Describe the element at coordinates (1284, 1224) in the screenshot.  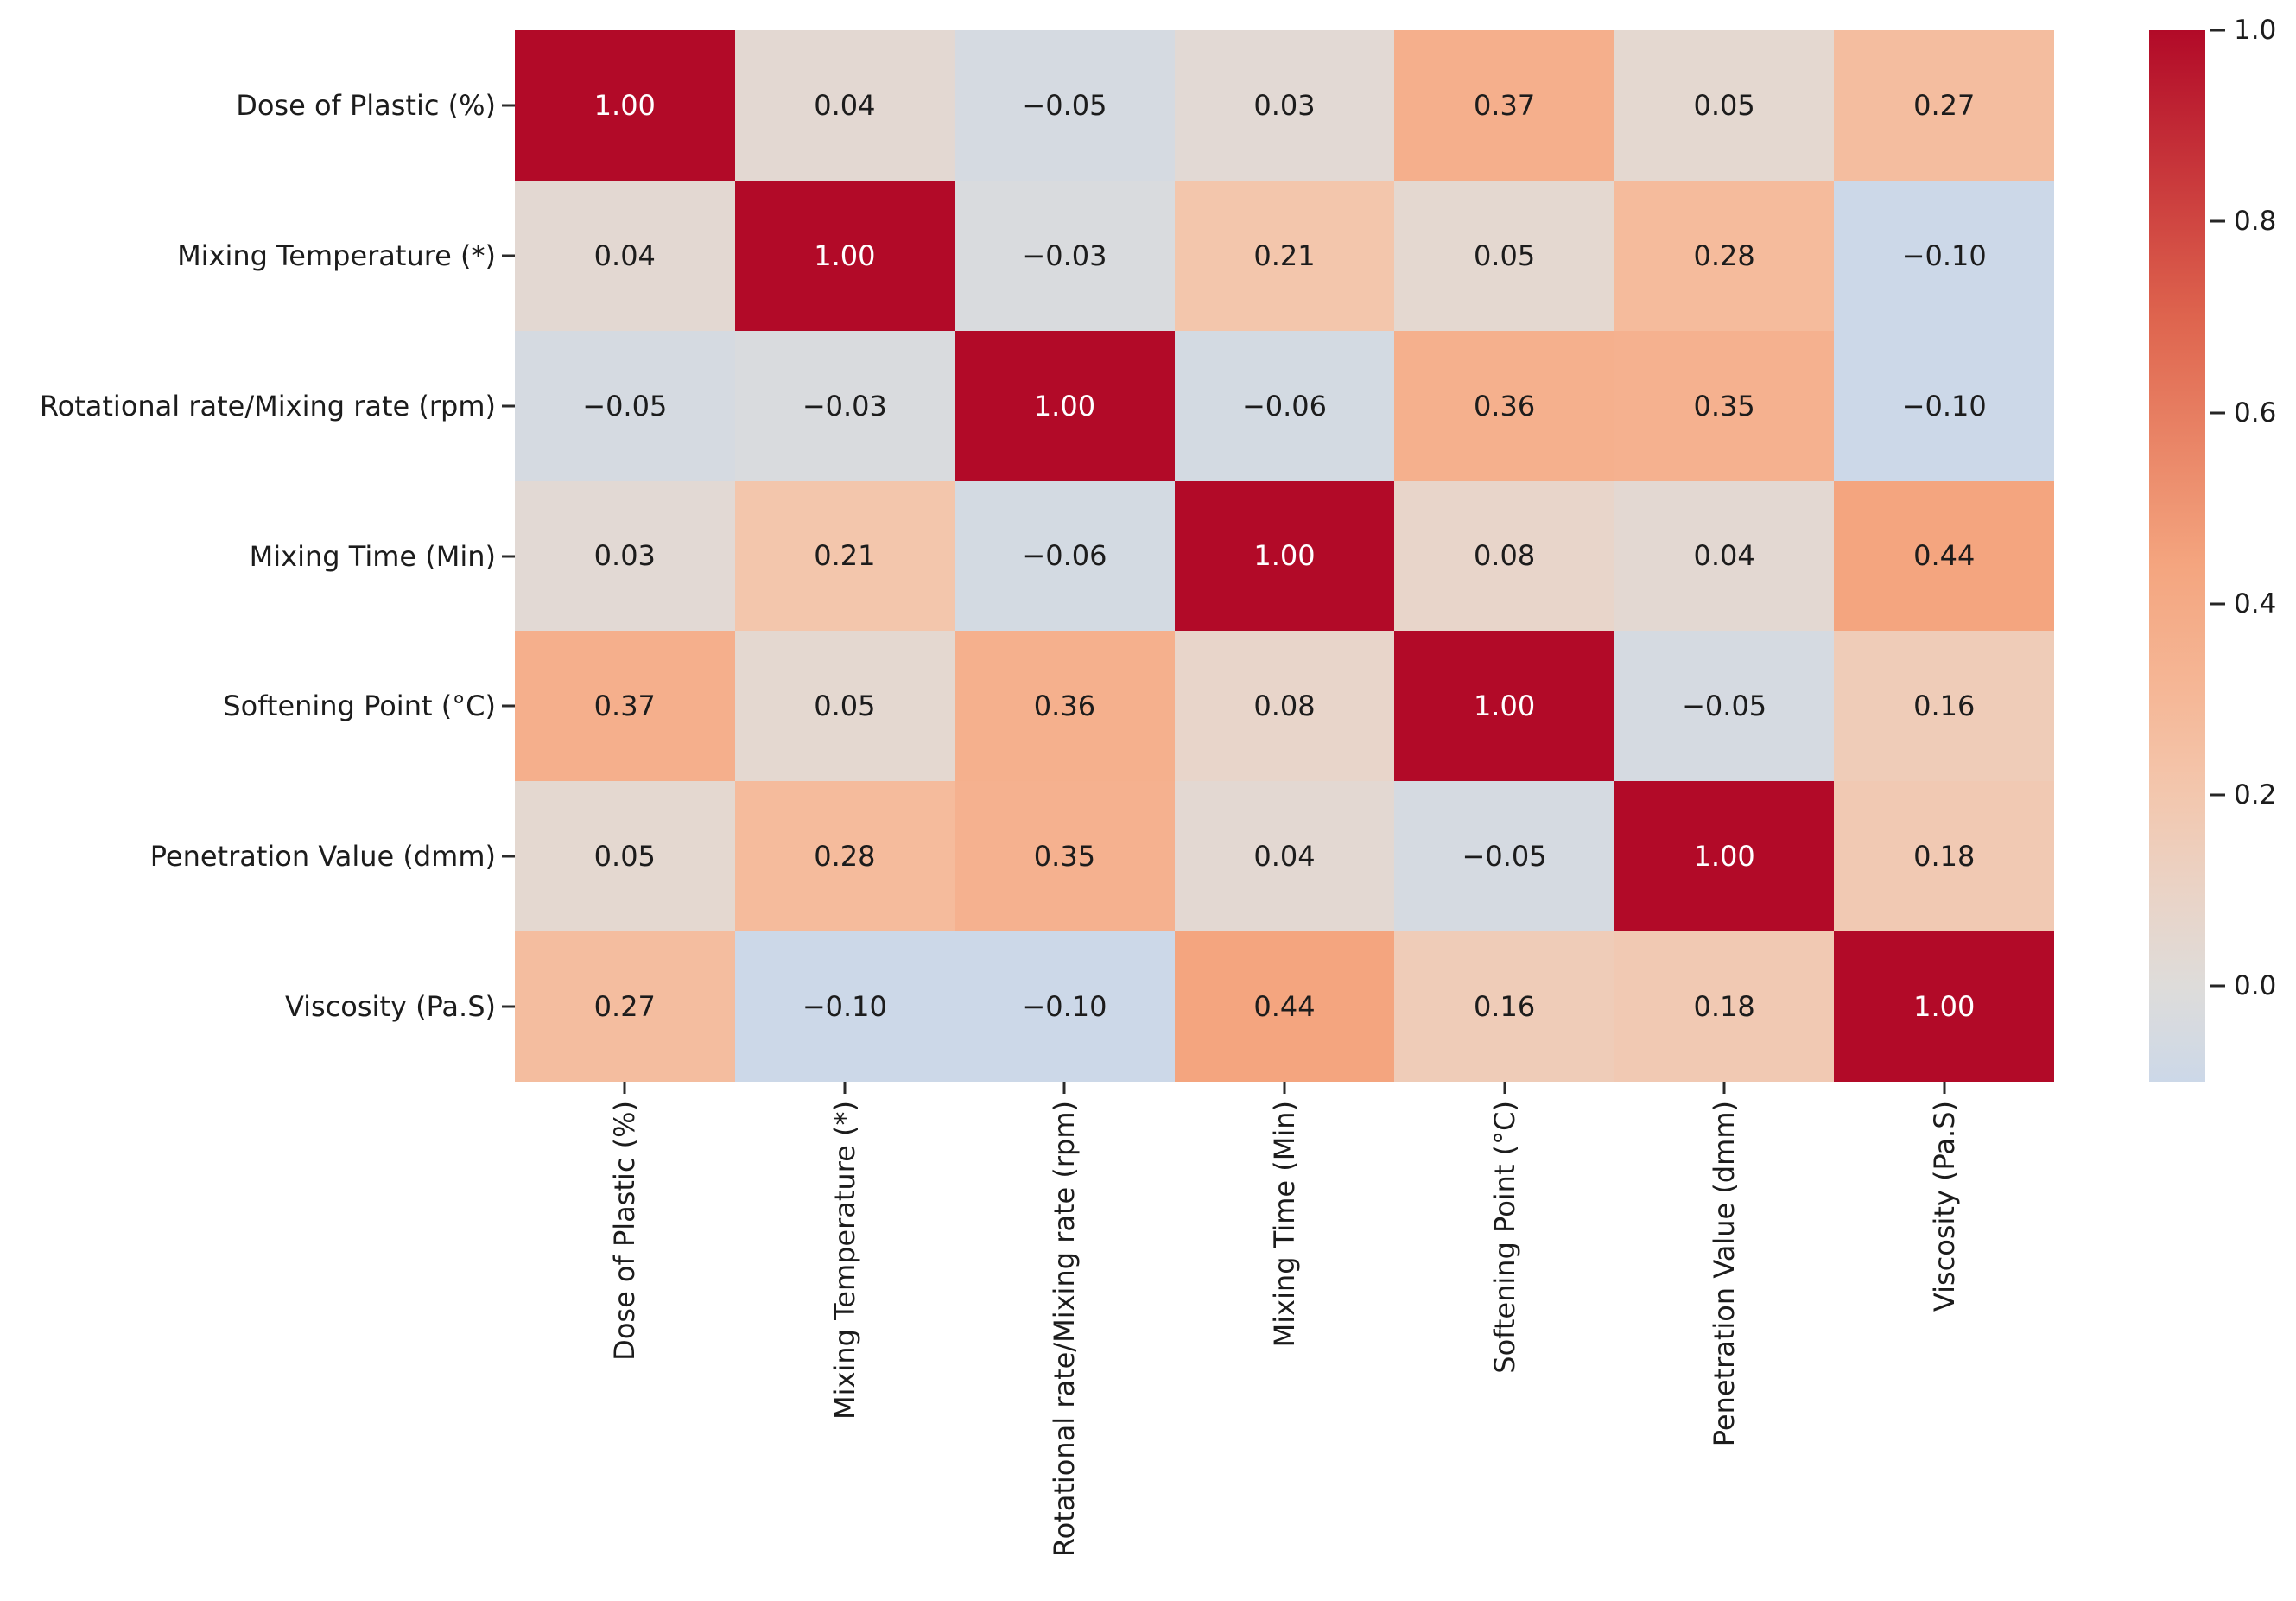
I see `x-tick-label: Mixing Time (Min)` at that location.